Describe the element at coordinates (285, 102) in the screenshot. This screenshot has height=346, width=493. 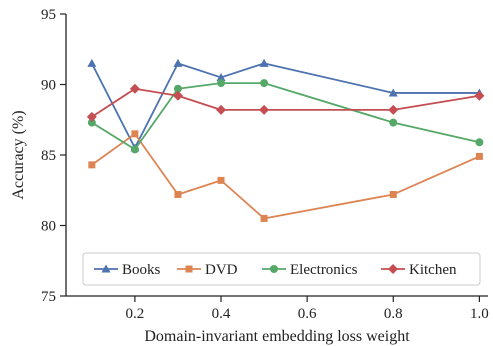
I see `series-kitchen` at that location.